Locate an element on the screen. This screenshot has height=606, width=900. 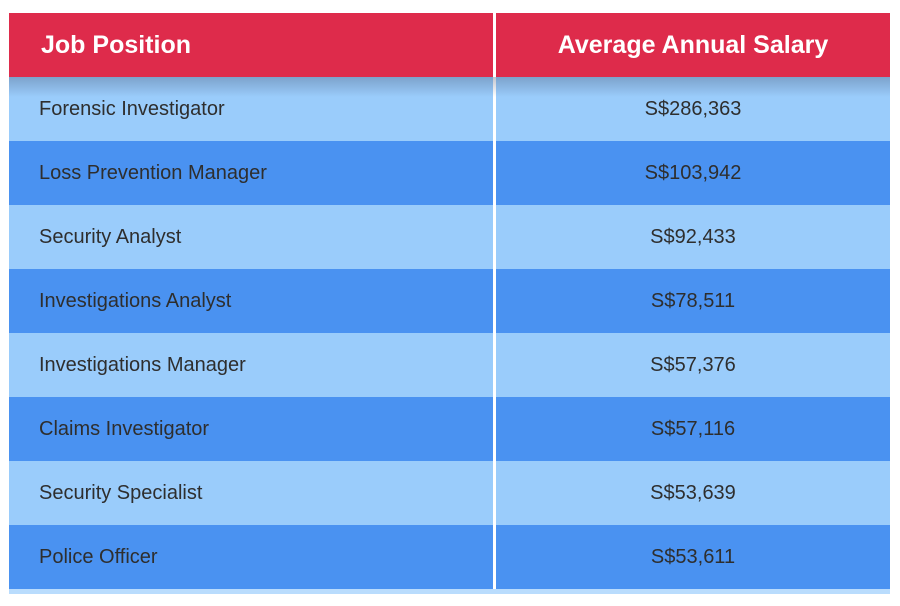
salary-value: S$92,433 is located at coordinates (693, 236).